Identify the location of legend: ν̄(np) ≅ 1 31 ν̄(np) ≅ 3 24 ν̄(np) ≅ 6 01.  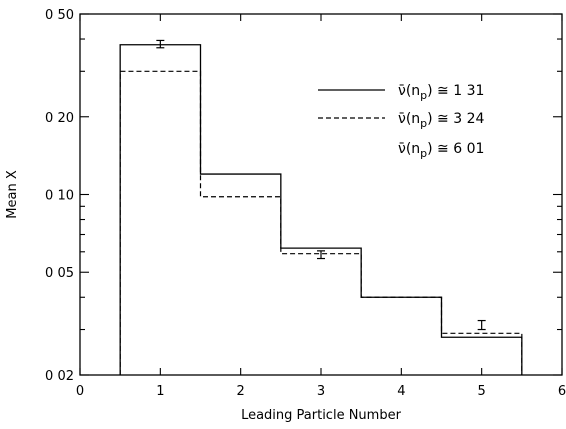
(401, 121).